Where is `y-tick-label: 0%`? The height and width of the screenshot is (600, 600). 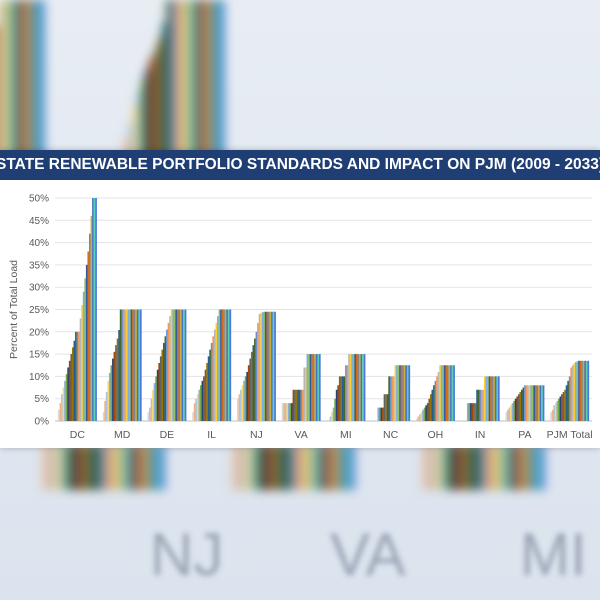
y-tick-label: 0% is located at coordinates (42, 422).